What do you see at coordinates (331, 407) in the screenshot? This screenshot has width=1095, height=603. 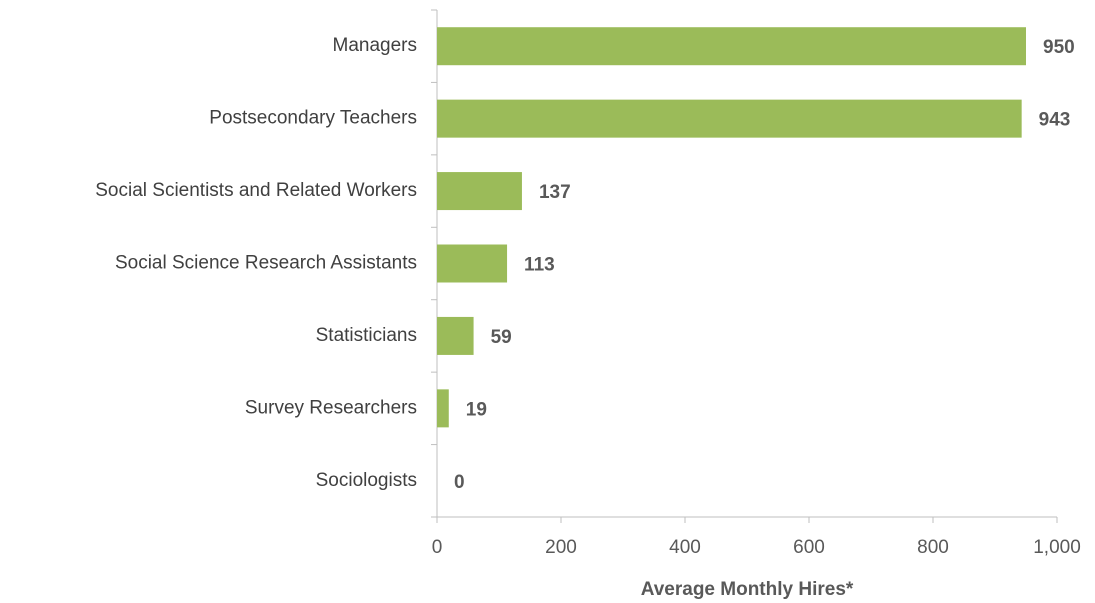 I see `y-tick-label: Survey Researchers` at bounding box center [331, 407].